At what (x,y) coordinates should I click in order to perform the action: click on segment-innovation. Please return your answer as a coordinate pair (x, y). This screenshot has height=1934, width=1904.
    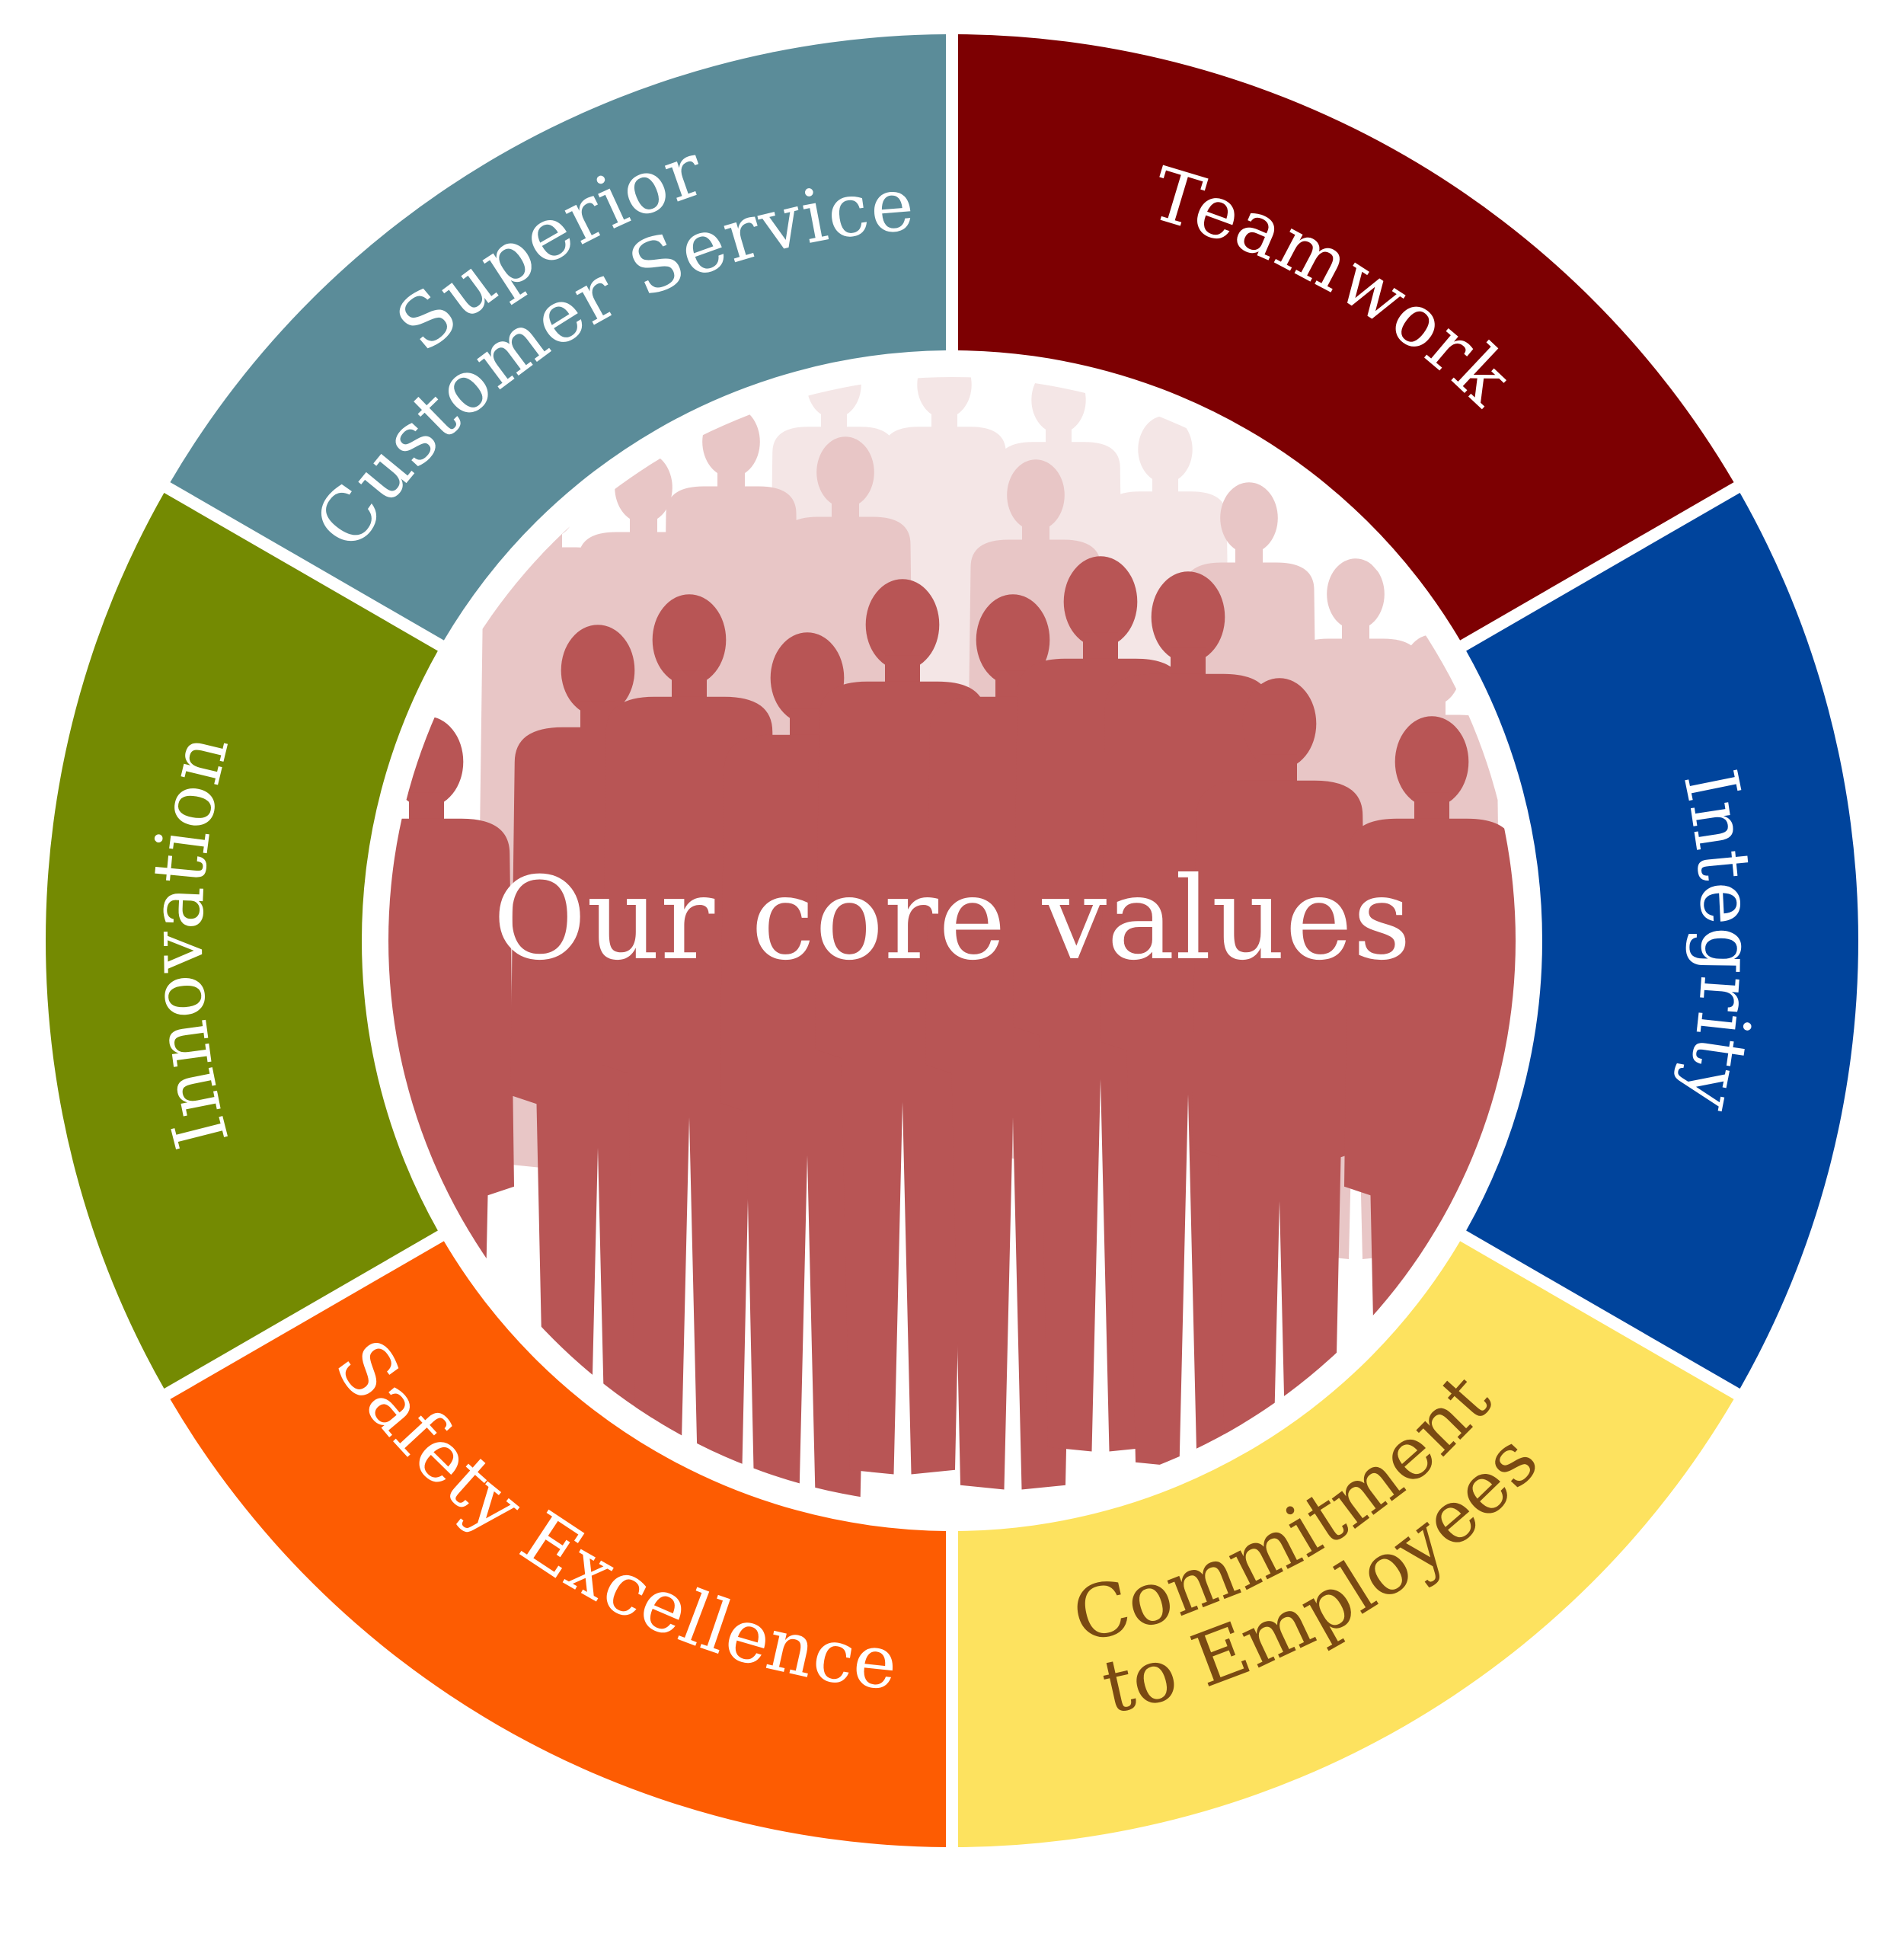
    Looking at the image, I should click on (242, 940).